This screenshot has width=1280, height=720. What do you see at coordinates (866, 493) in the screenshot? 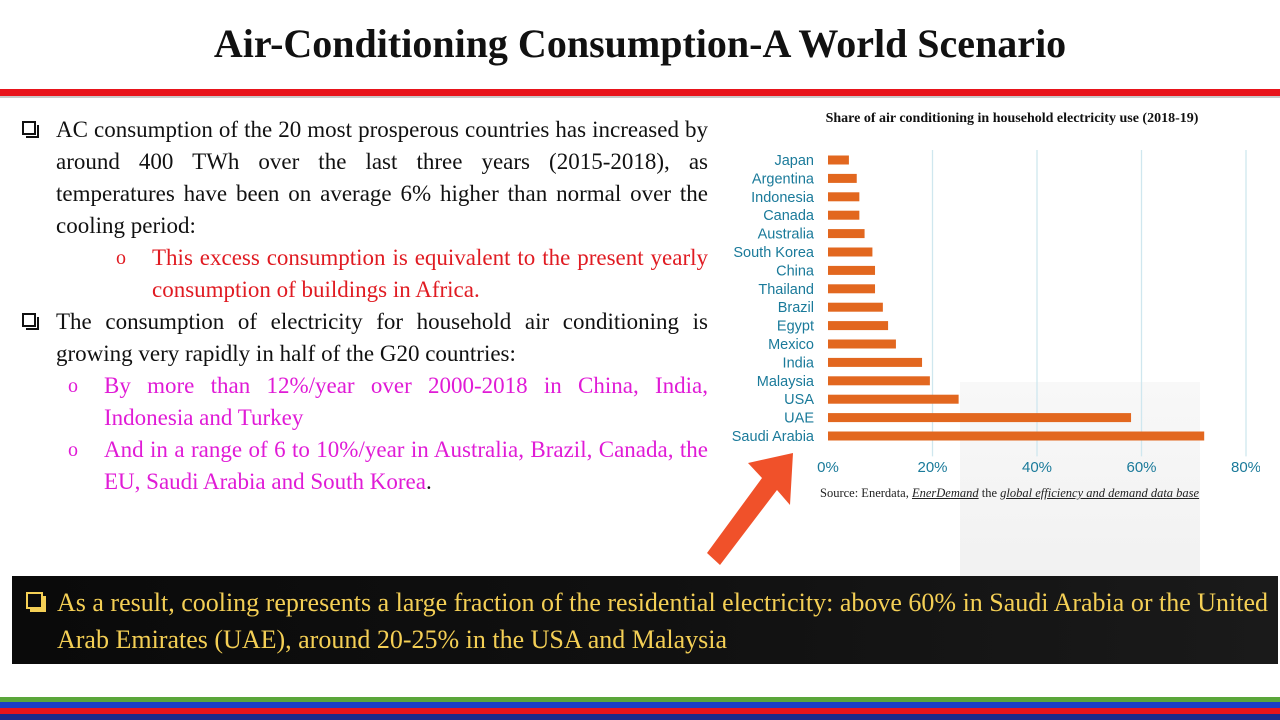
I see `source-prefix: Source: Enerdata,` at bounding box center [866, 493].